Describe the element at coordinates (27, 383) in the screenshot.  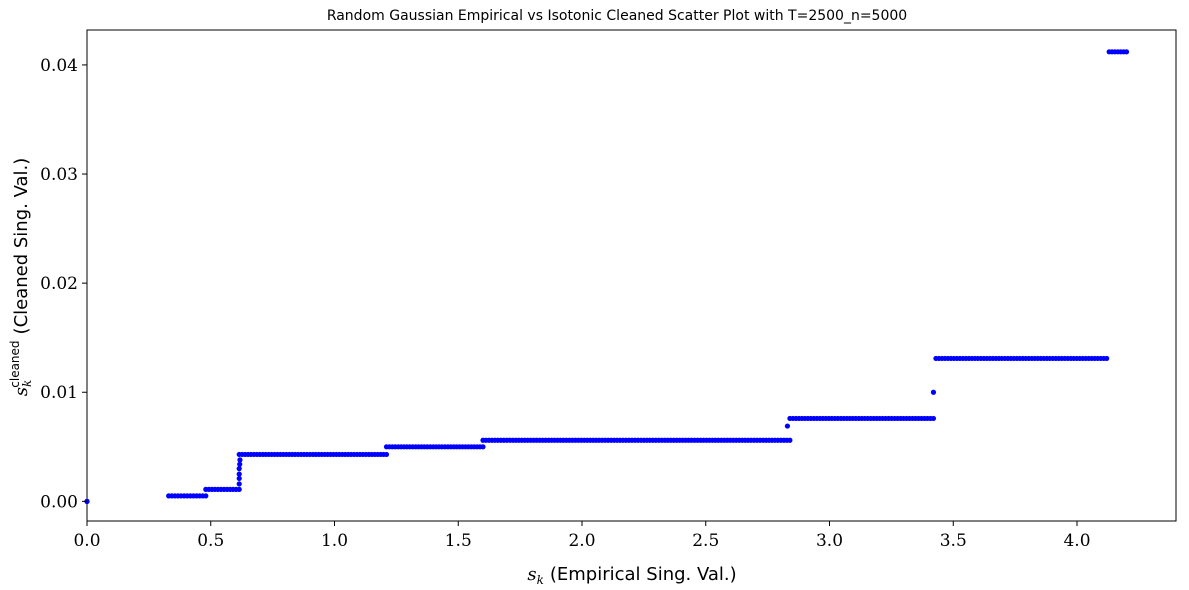
I see `y-axis-subscript: k` at that location.